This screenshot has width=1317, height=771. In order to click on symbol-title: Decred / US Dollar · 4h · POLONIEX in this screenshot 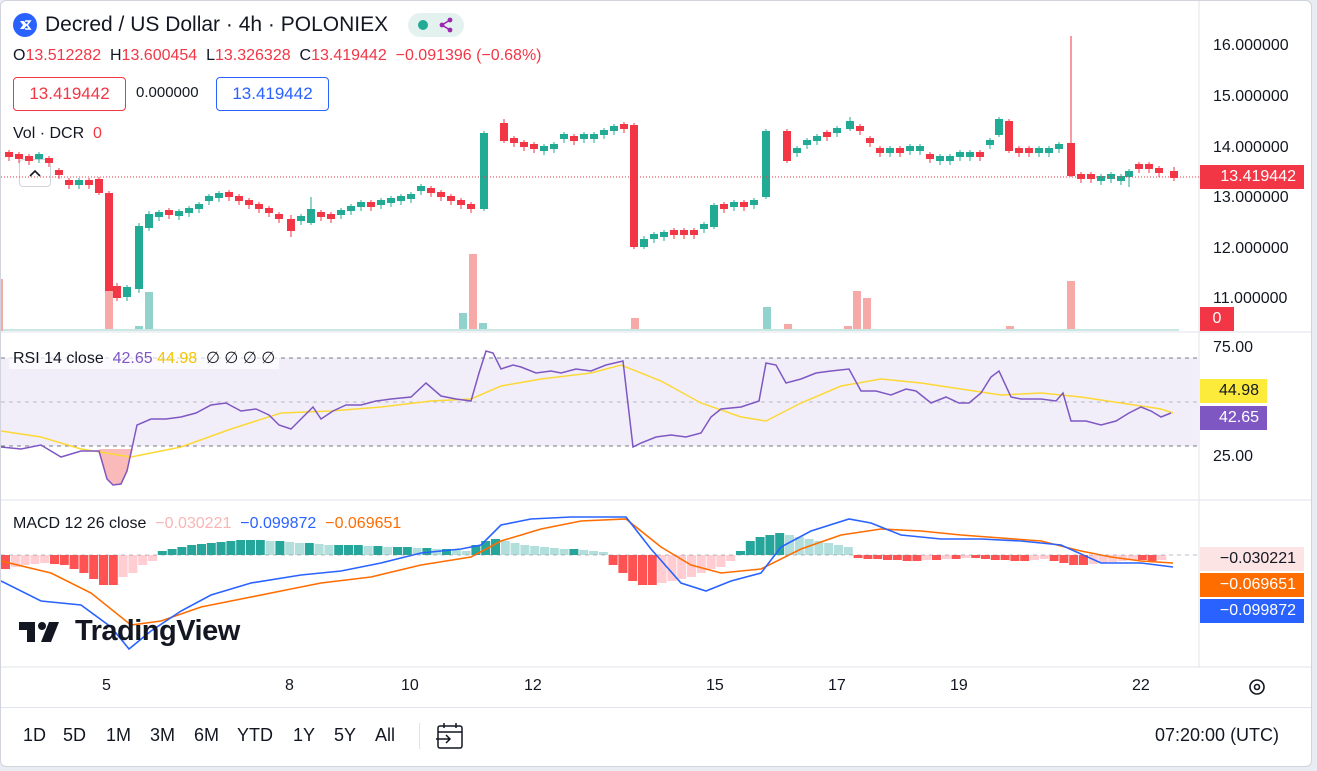, I will do `click(217, 24)`.